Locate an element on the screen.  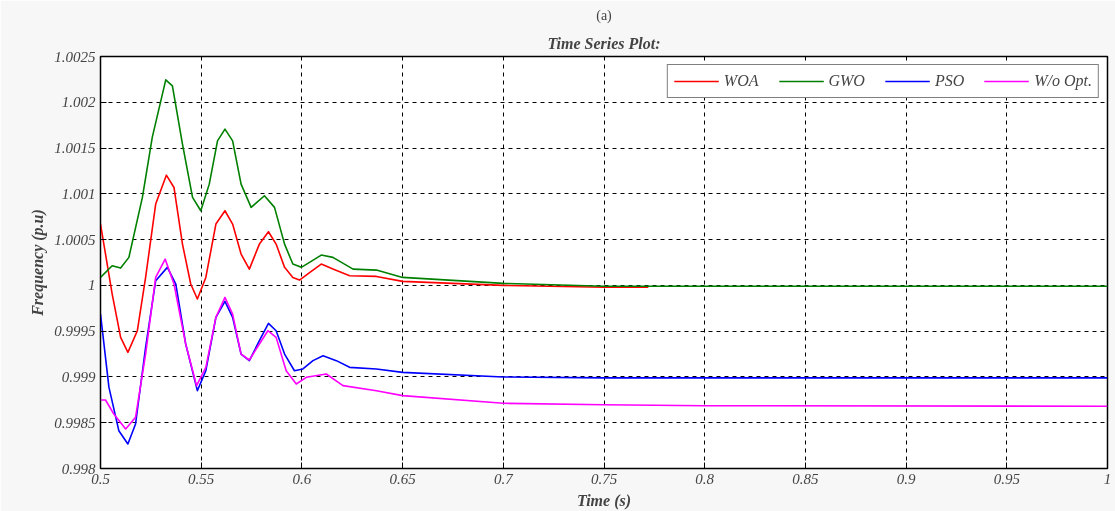
text: (a) is located at coordinates (604, 15).